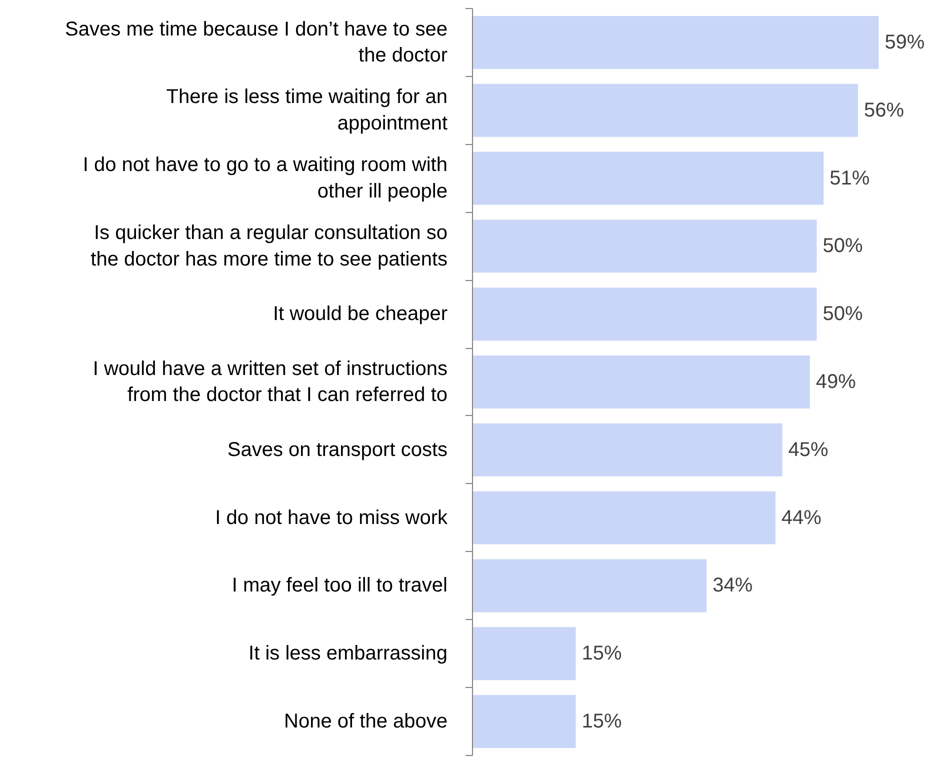 The image size is (941, 763). What do you see at coordinates (340, 585) in the screenshot?
I see `y-tick-label: I may feel too ill to travel` at bounding box center [340, 585].